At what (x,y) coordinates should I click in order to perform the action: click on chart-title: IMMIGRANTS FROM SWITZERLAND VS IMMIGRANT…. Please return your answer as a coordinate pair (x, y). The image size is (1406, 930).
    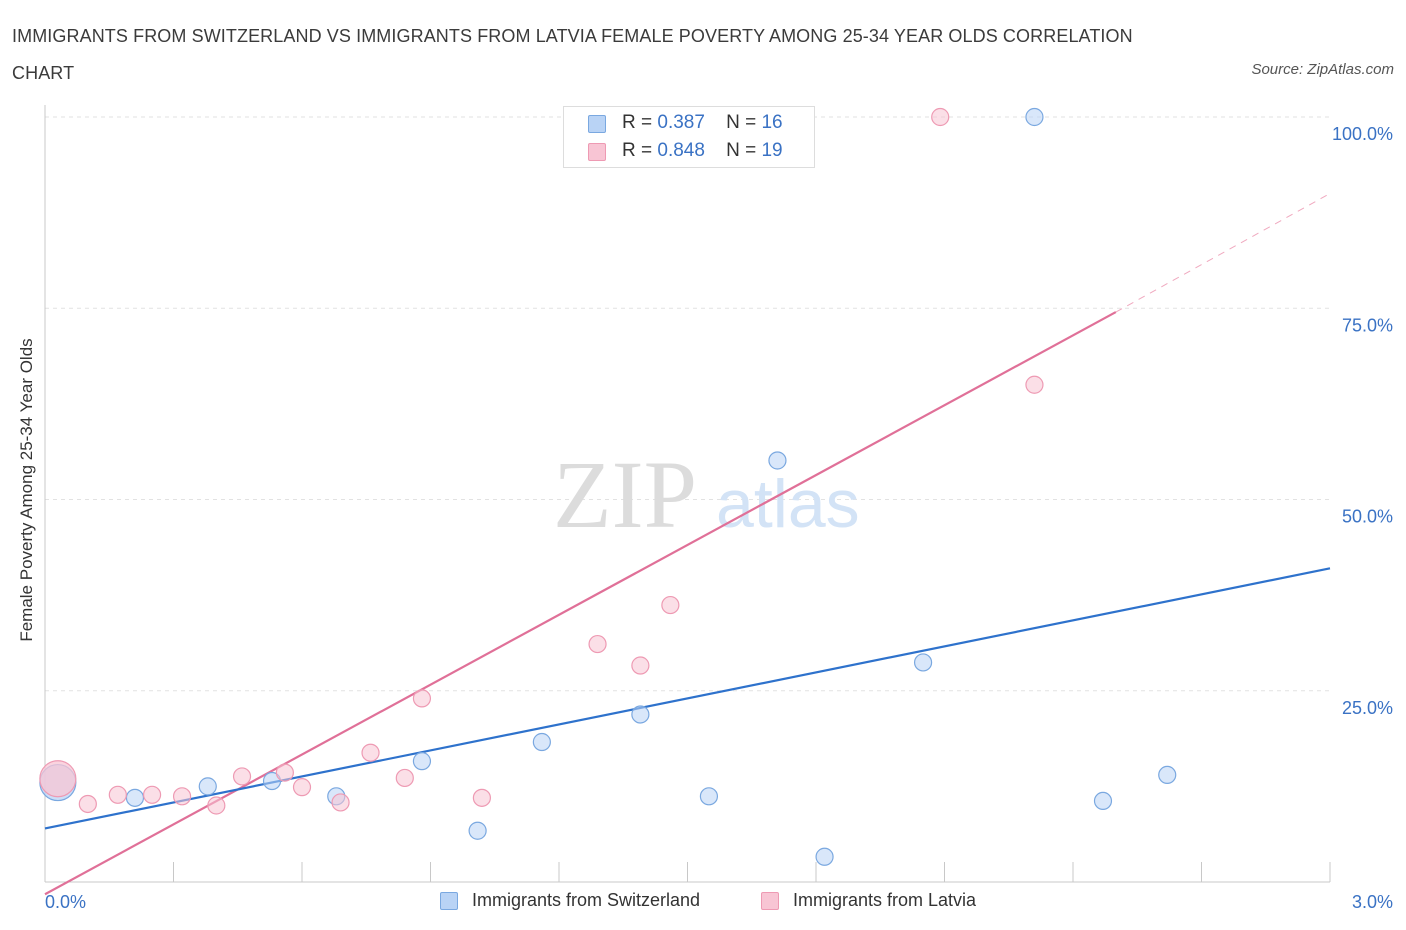
    Looking at the image, I should click on (572, 54).